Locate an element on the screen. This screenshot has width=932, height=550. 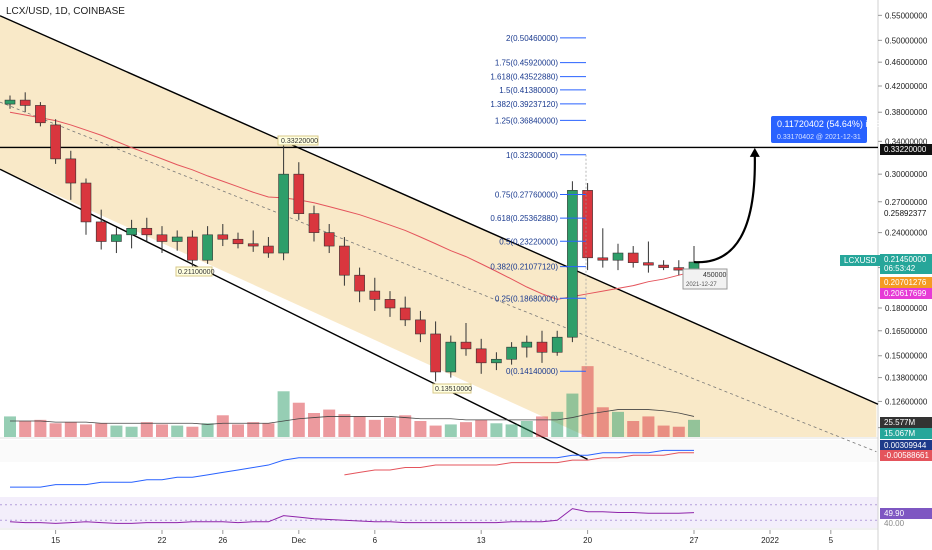
fib-level-label: 1.25(0.36840000) is located at coordinates (527, 120).